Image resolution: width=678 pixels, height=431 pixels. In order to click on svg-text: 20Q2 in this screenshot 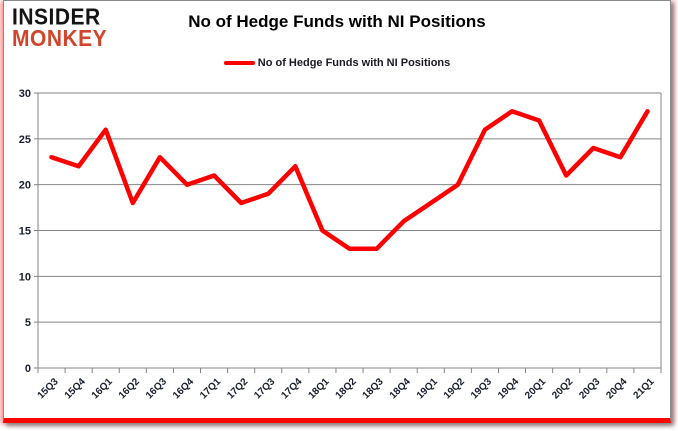, I will do `click(562, 388)`.